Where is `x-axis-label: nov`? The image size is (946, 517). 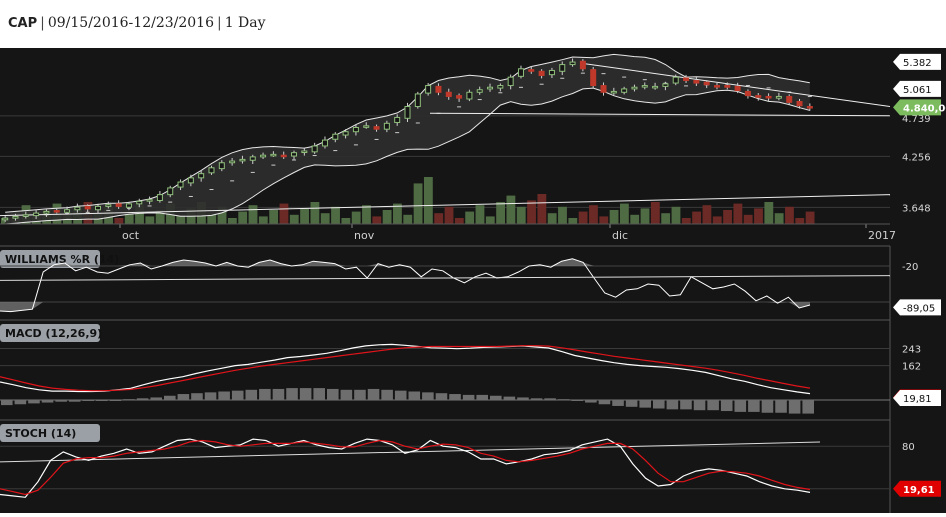
x-axis-label: nov is located at coordinates (364, 235).